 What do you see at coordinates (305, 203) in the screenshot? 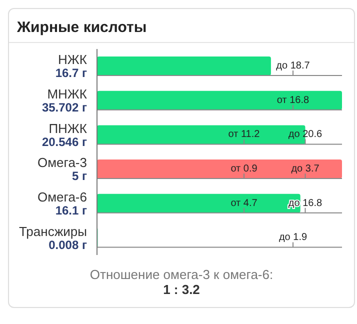
I see `annotation: до 16.8` at bounding box center [305, 203].